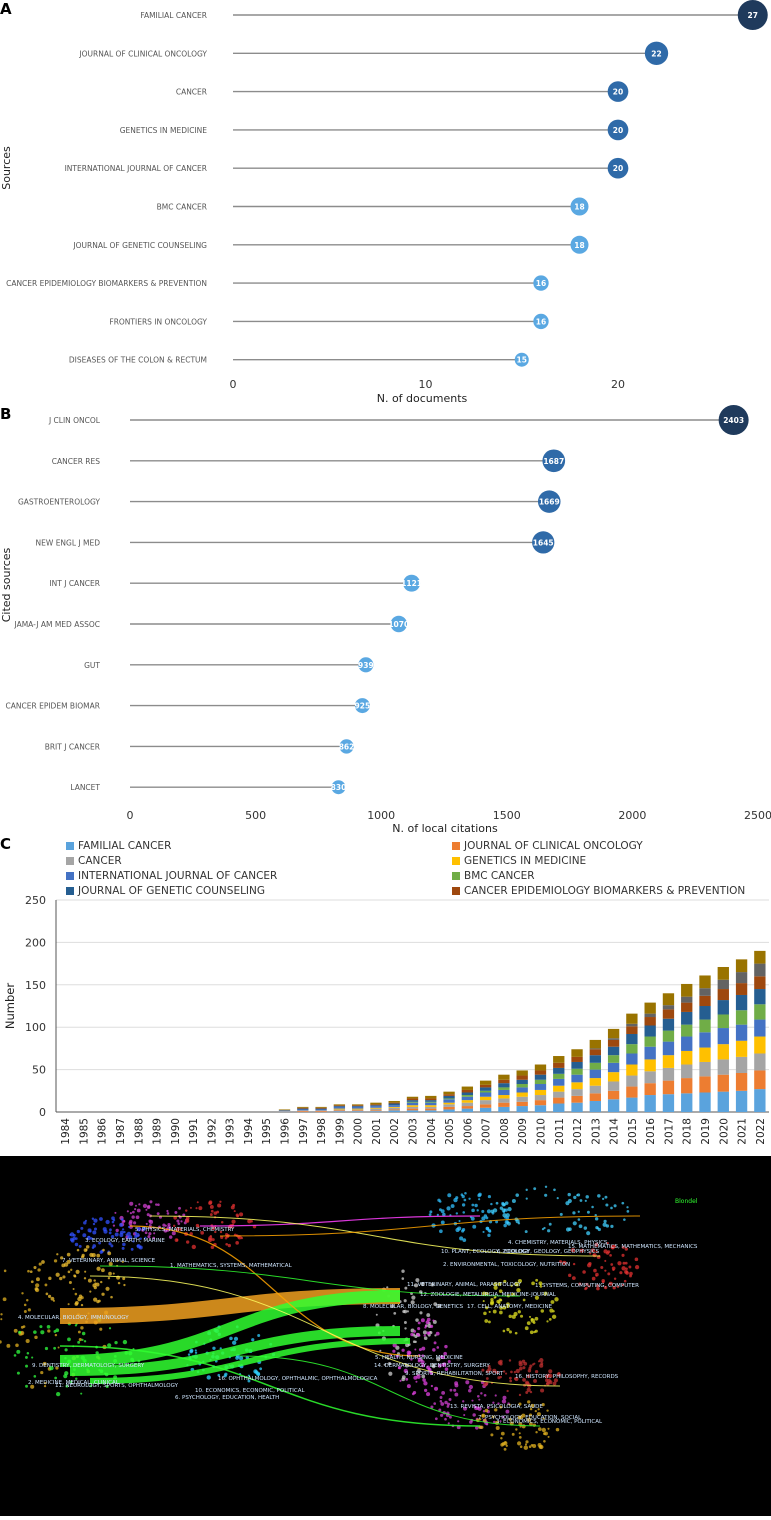 This screenshot has height=1520, width=771. Describe the element at coordinates (618, 130) in the screenshot. I see `data-label: 20` at that location.